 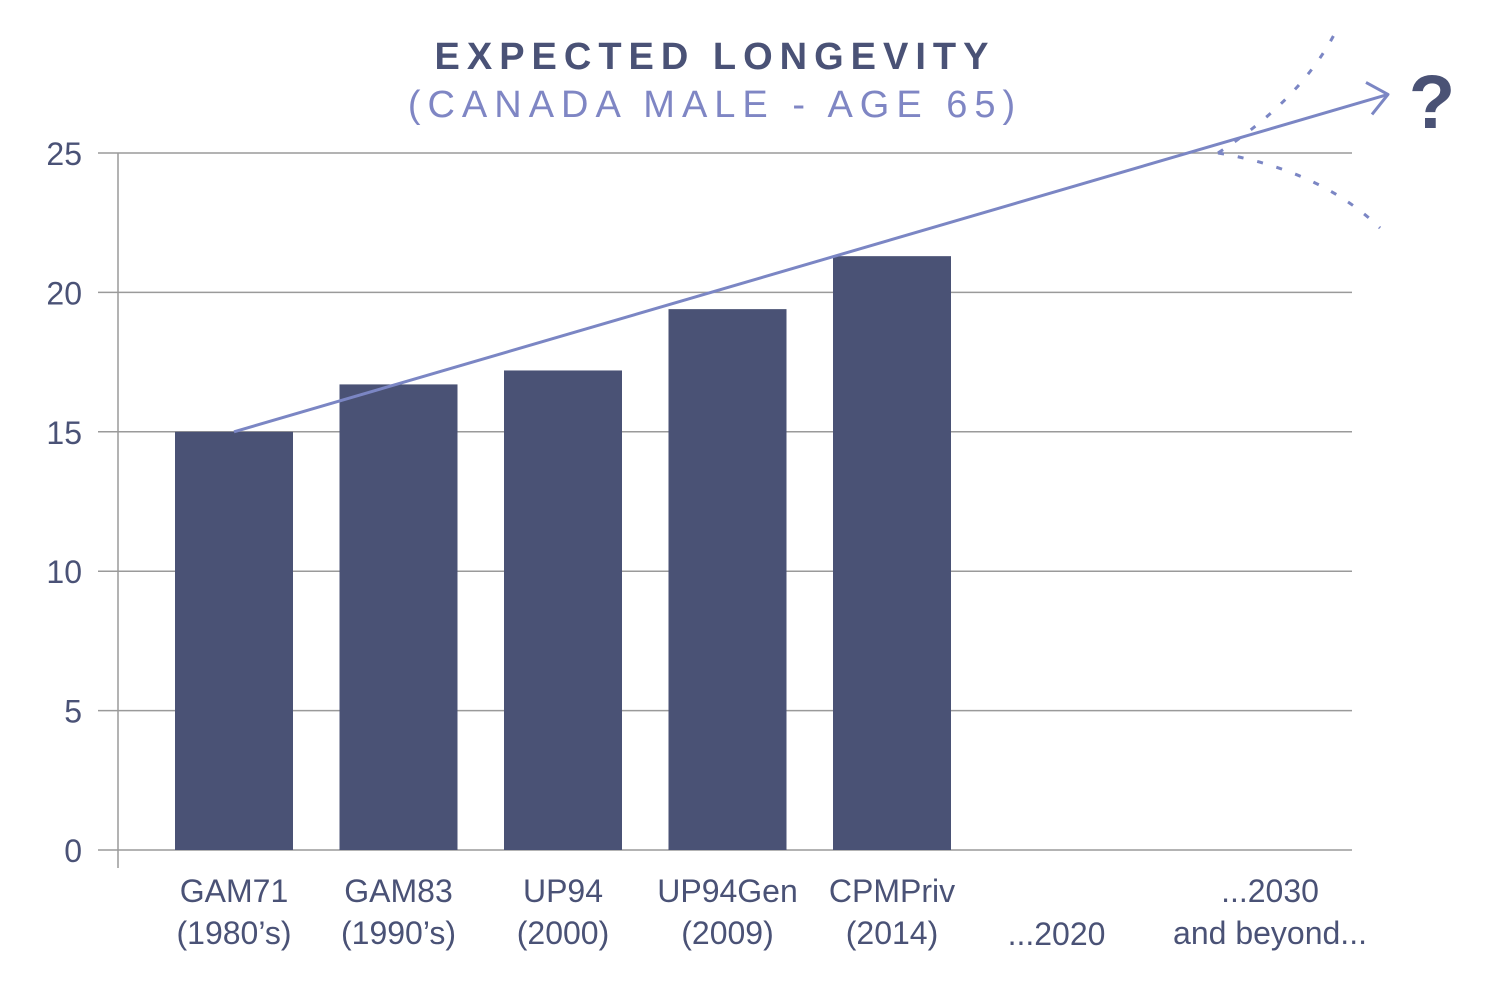 I want to click on y-tick-label: 10, so click(x=64, y=572).